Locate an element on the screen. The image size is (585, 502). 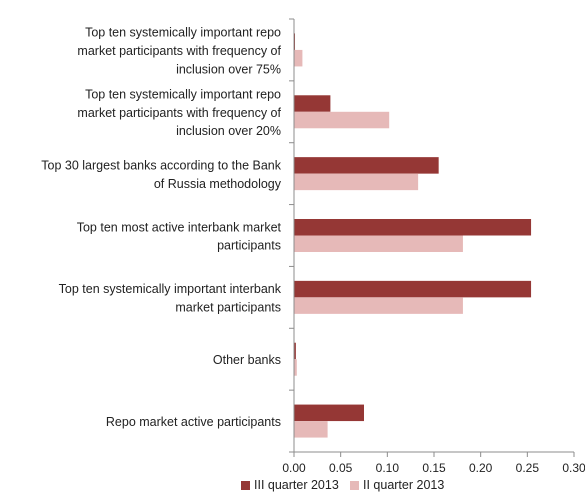
legend: III quarter 2013 II quarter 2013 is located at coordinates (342, 485).